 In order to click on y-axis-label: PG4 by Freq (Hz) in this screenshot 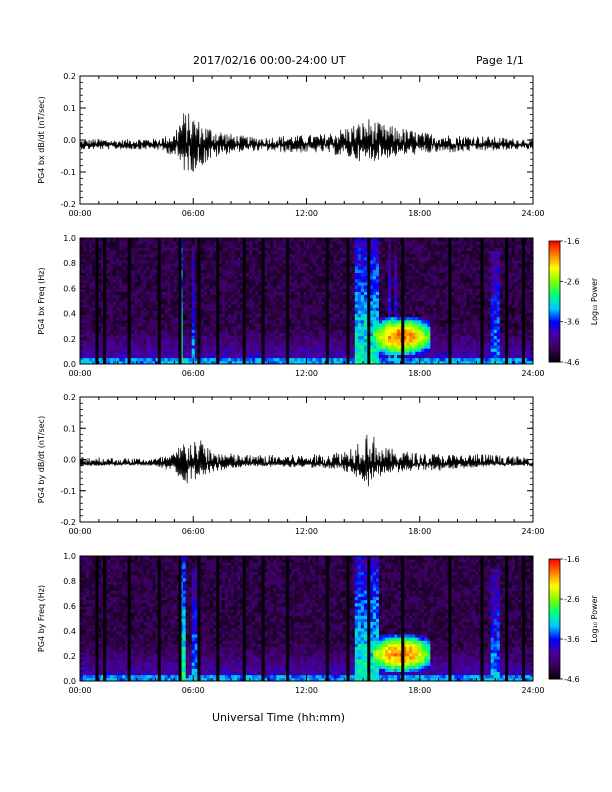, I will do `click(41, 618)`.